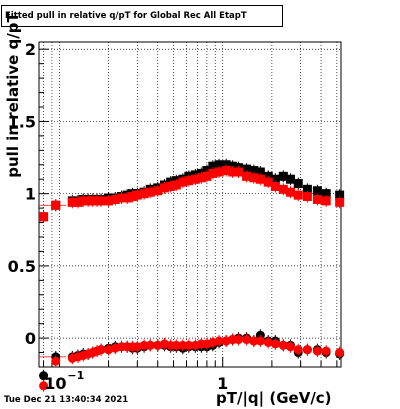 This screenshot has width=400, height=409. I want to click on y-tick-label: 1, so click(30, 194).